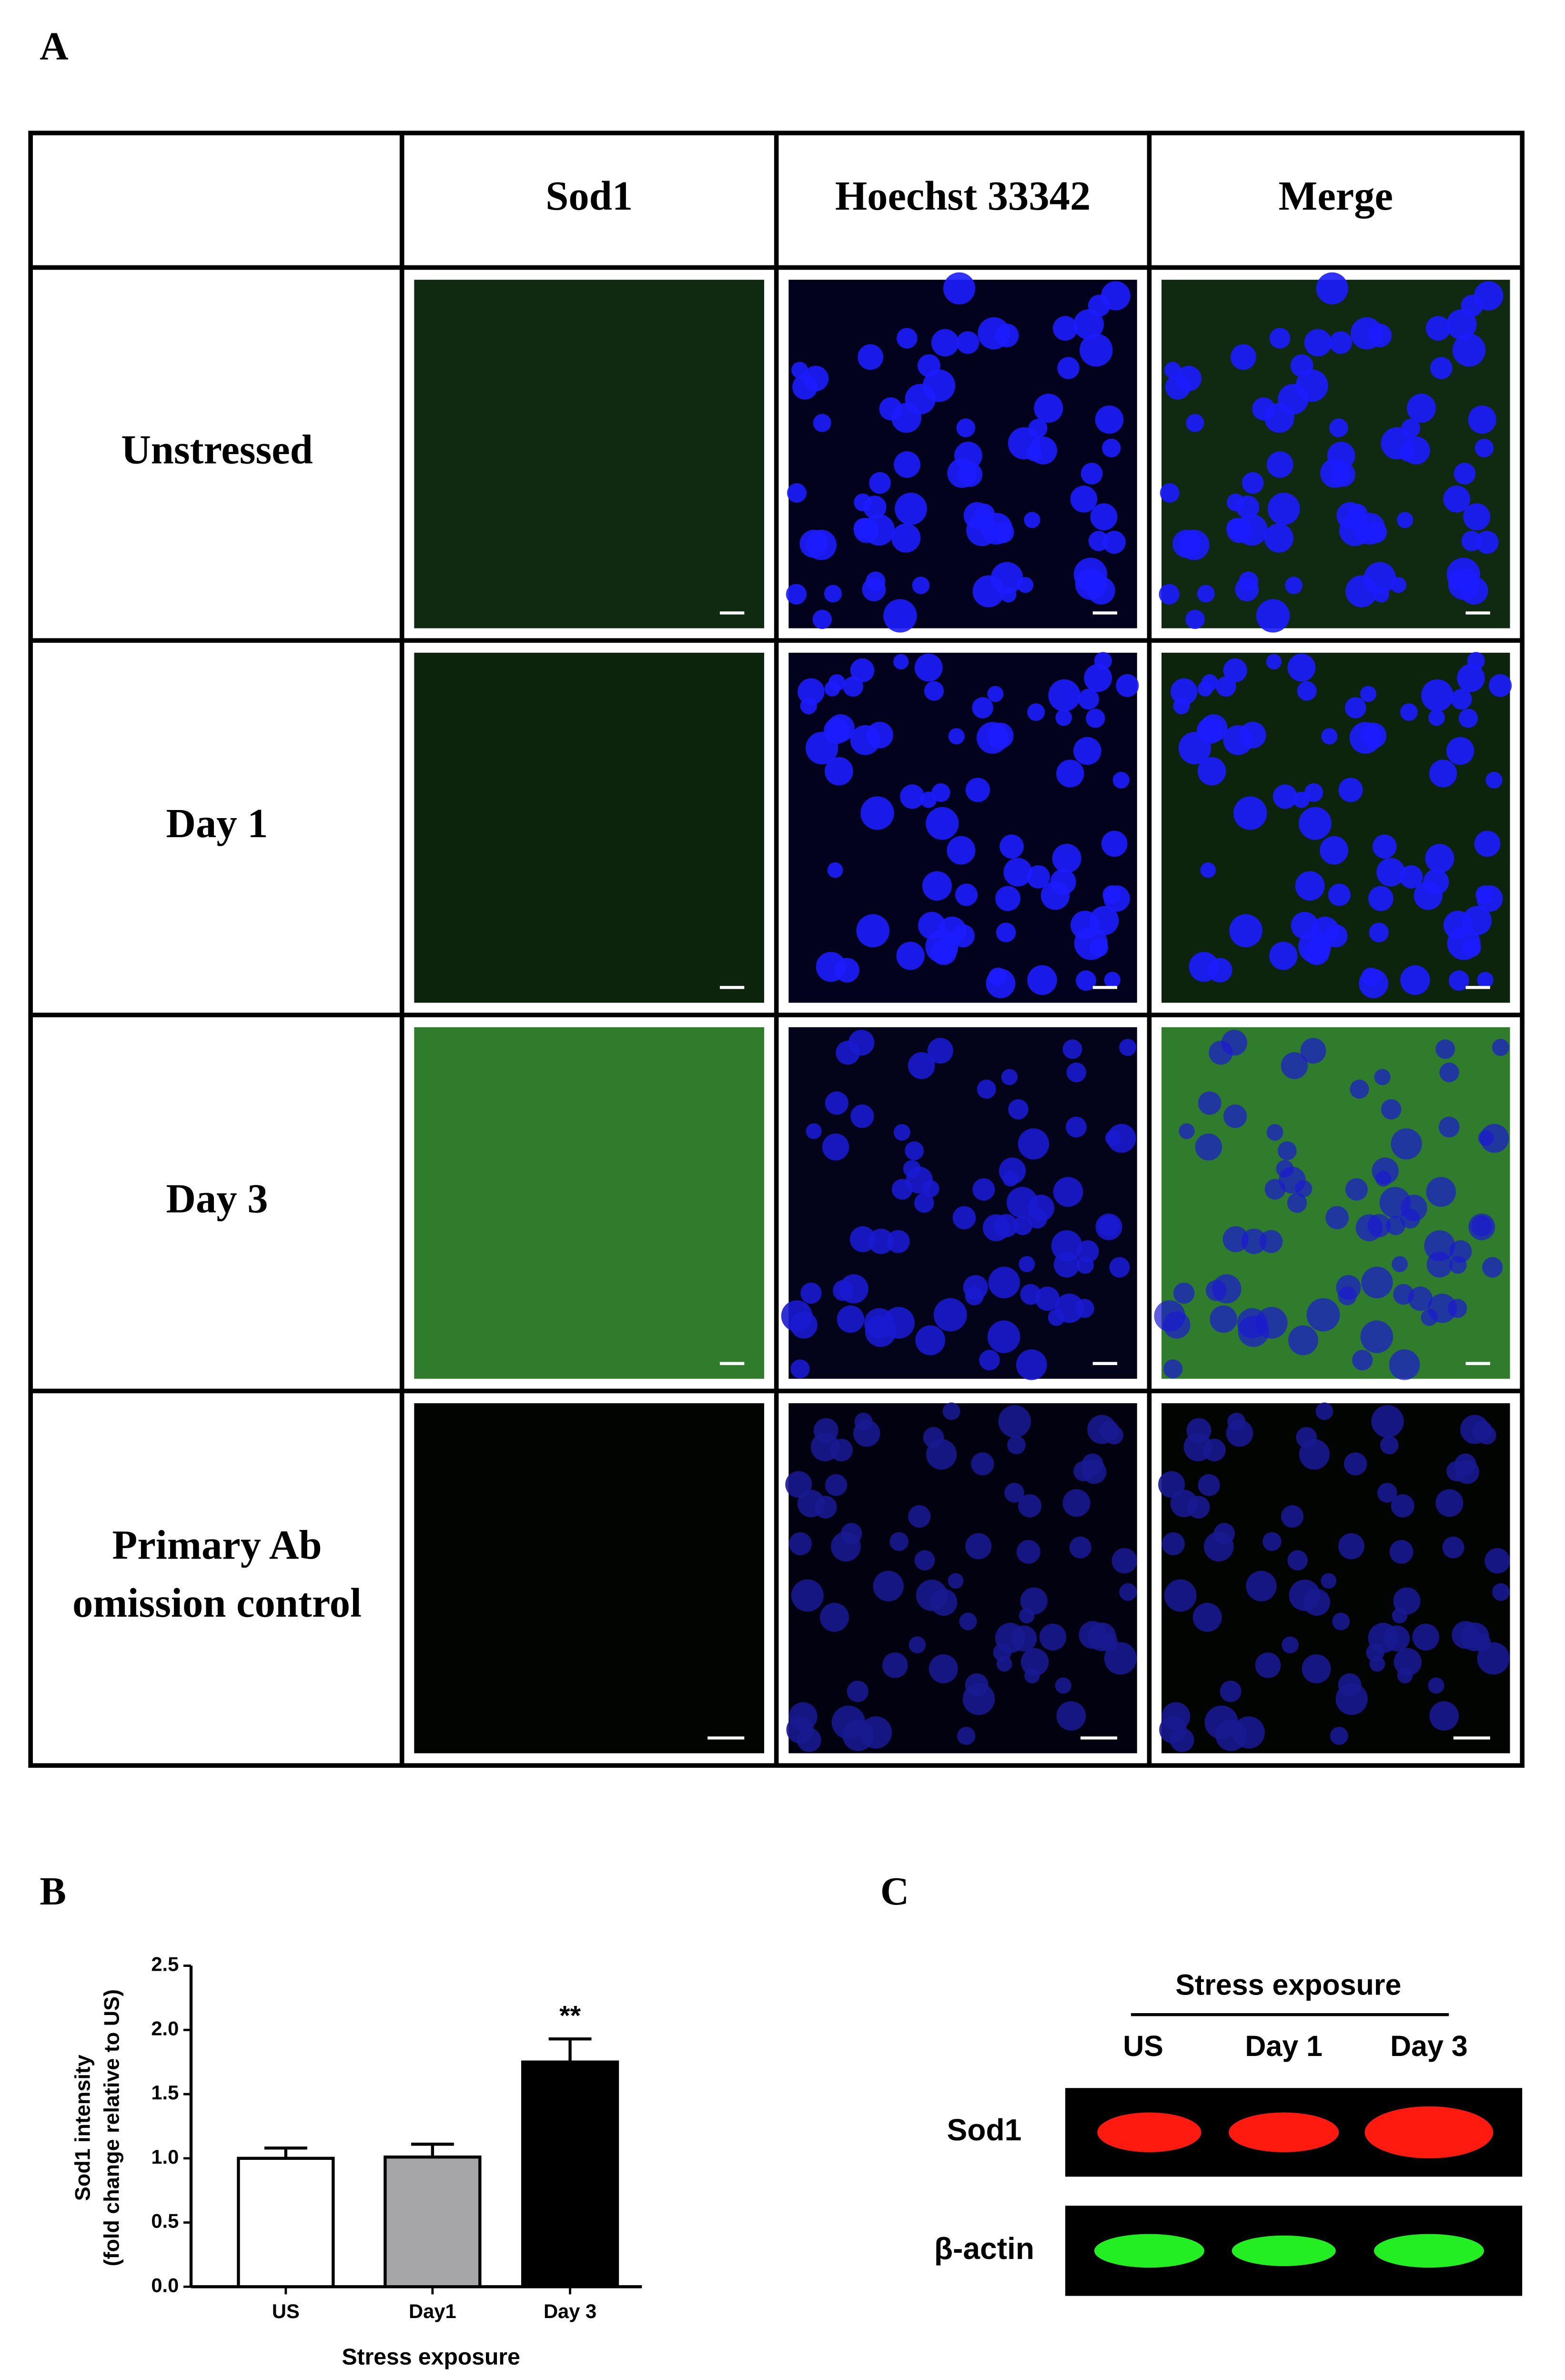  I want to click on x-axis-label: Stress exposure, so click(431, 2357).